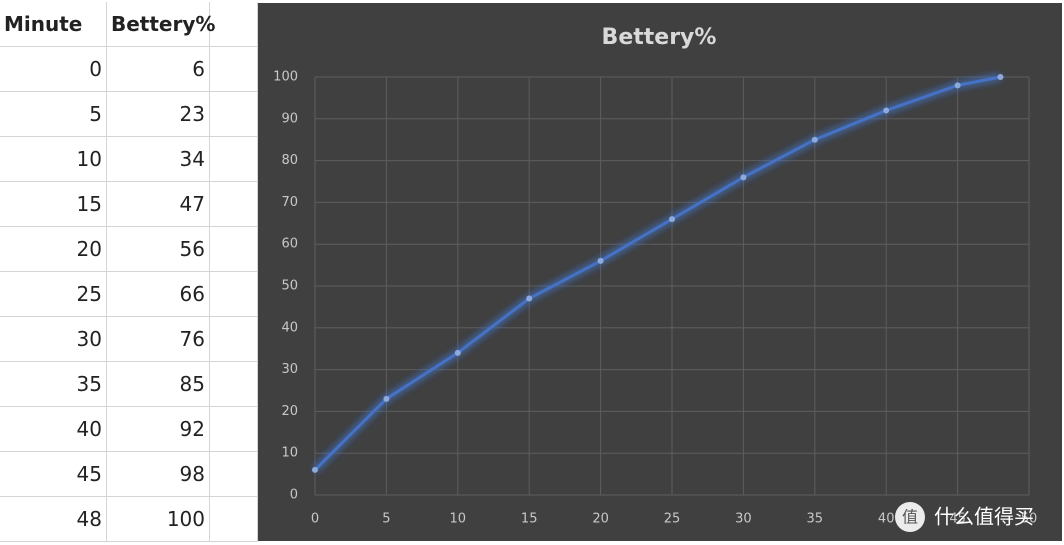 The width and height of the screenshot is (1064, 545). What do you see at coordinates (158, 294) in the screenshot?
I see `data-cell: 66` at bounding box center [158, 294].